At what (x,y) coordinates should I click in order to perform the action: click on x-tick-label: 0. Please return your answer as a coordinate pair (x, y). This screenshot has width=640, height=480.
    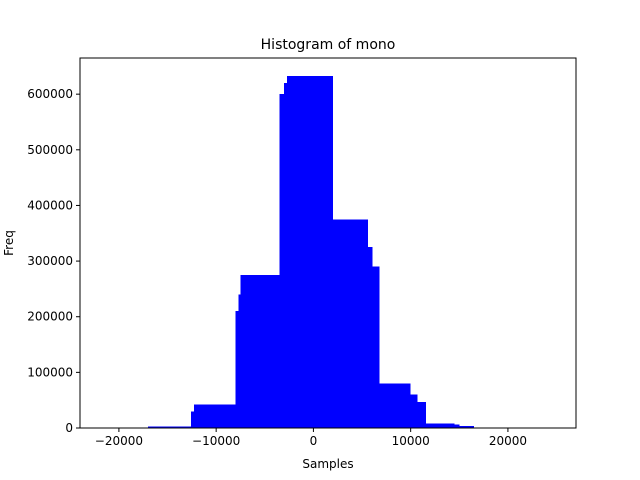
    Looking at the image, I should click on (314, 441).